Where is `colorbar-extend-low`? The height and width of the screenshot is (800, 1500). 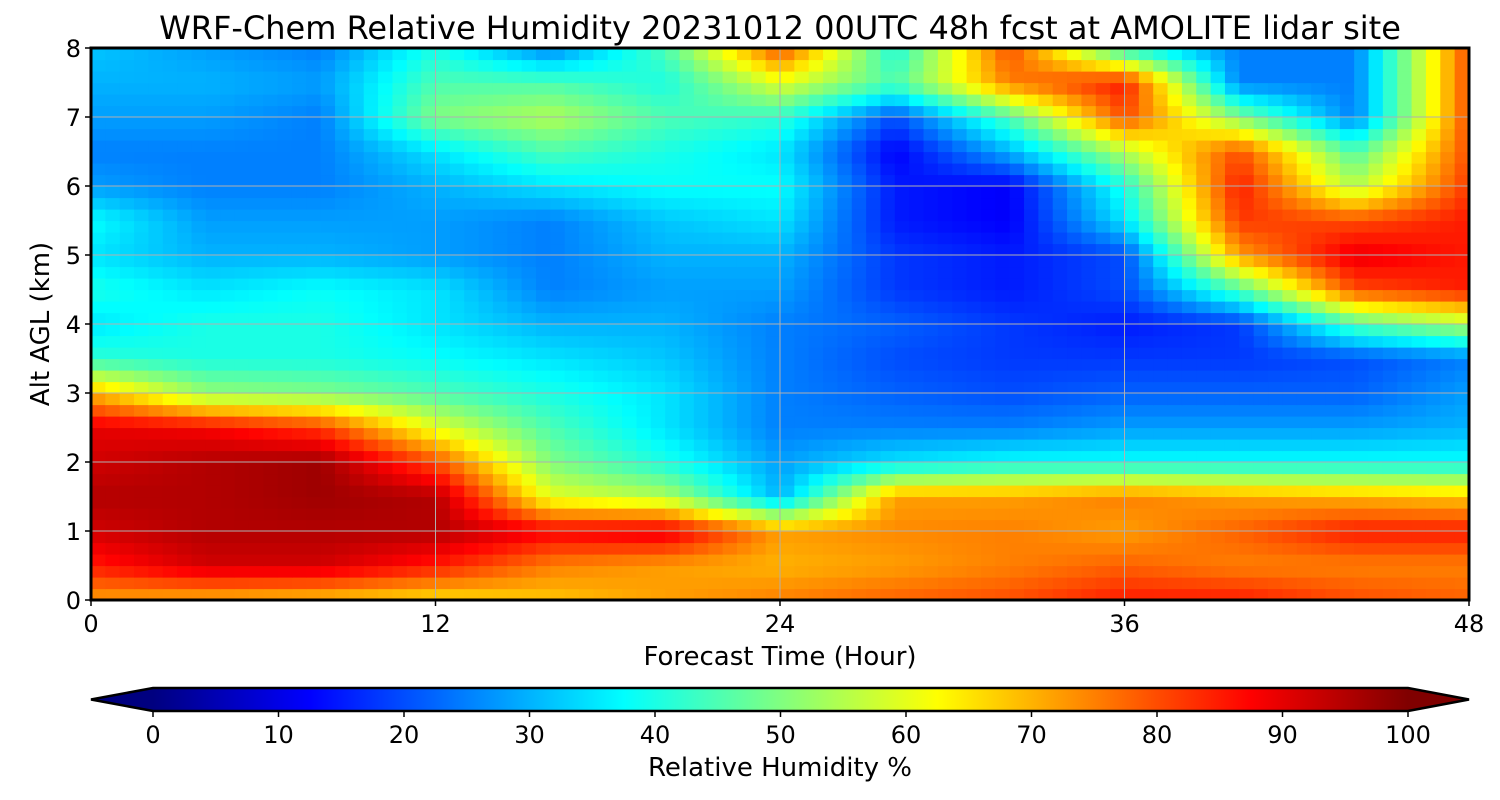
colorbar-extend-low is located at coordinates (122, 699).